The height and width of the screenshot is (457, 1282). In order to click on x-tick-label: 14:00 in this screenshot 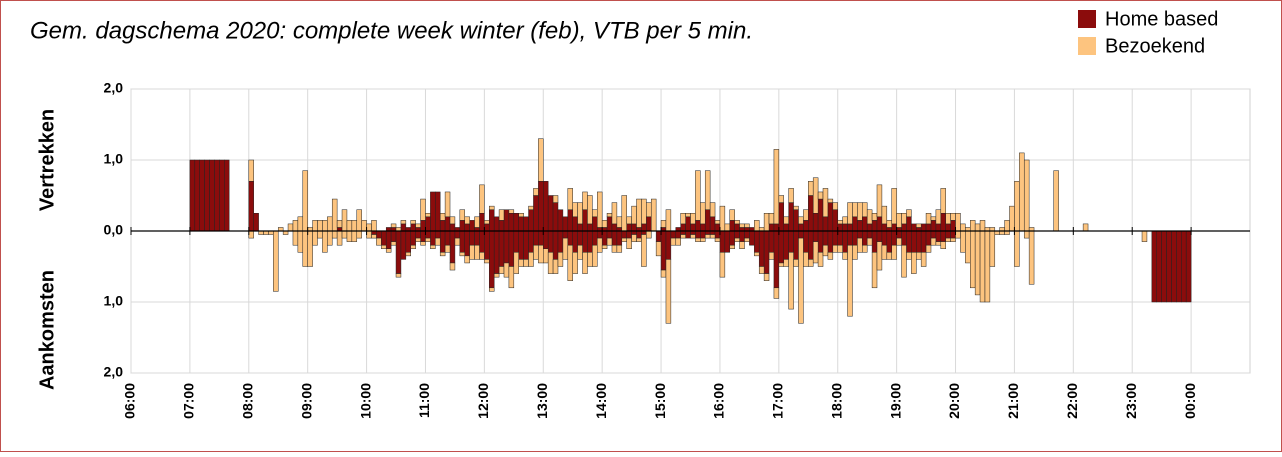, I will do `click(601, 401)`.